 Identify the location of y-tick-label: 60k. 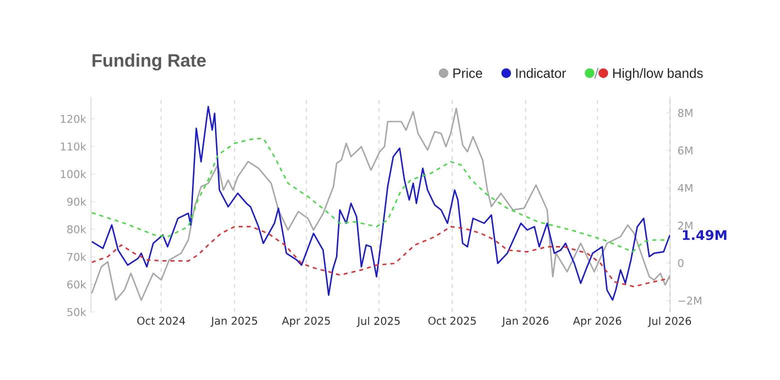
(76, 284).